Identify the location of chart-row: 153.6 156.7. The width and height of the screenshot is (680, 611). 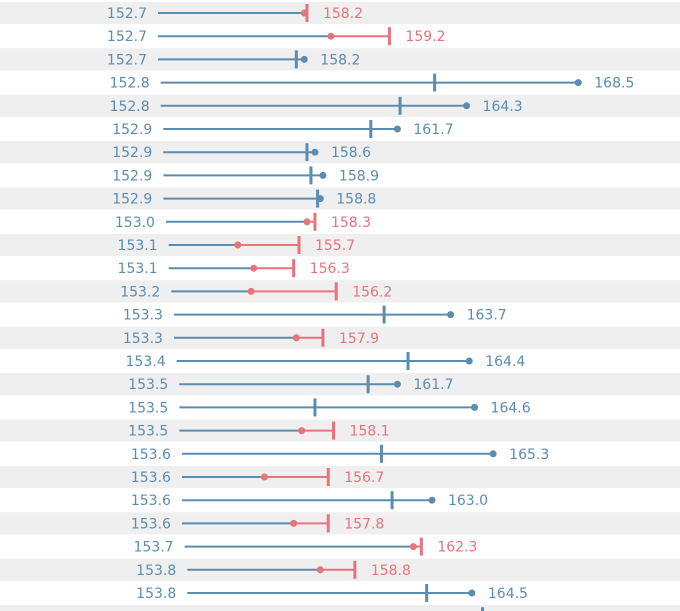
(340, 477).